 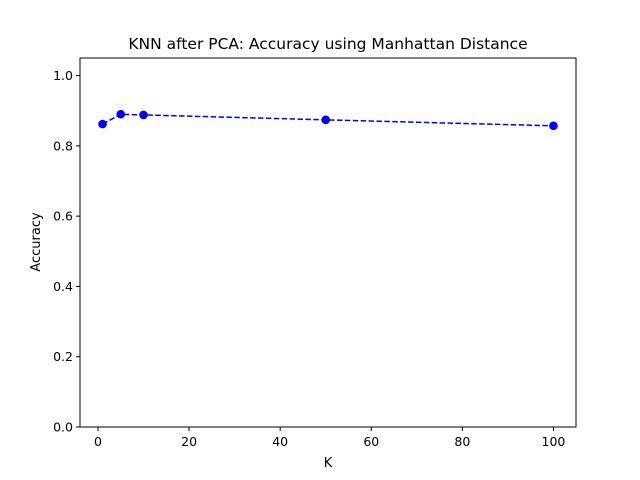 I want to click on y-tick-label: 0.4, so click(x=63, y=286).